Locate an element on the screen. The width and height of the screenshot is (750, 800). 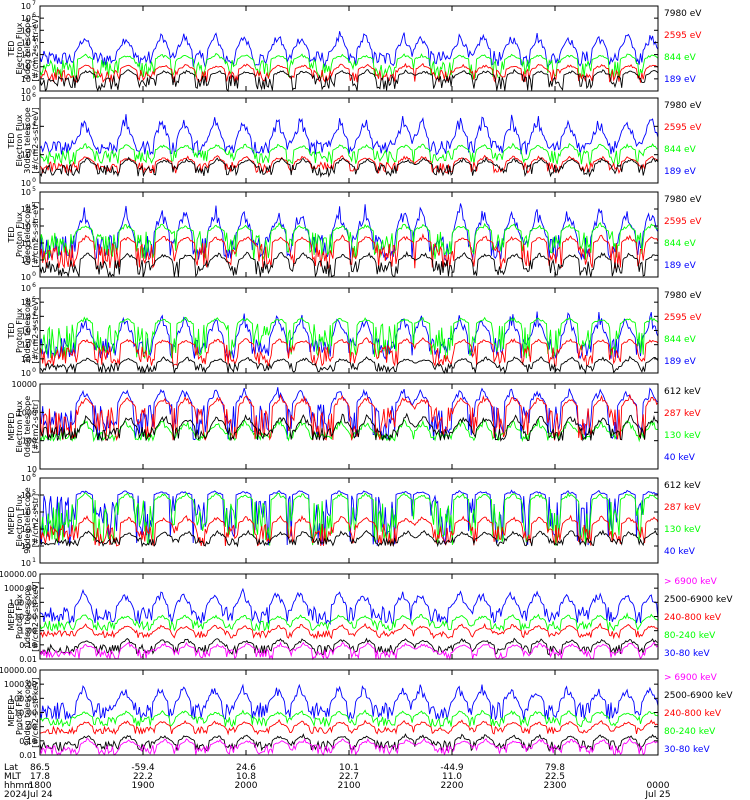
y-tick-label: 5 is located at coordinates (34, 27).